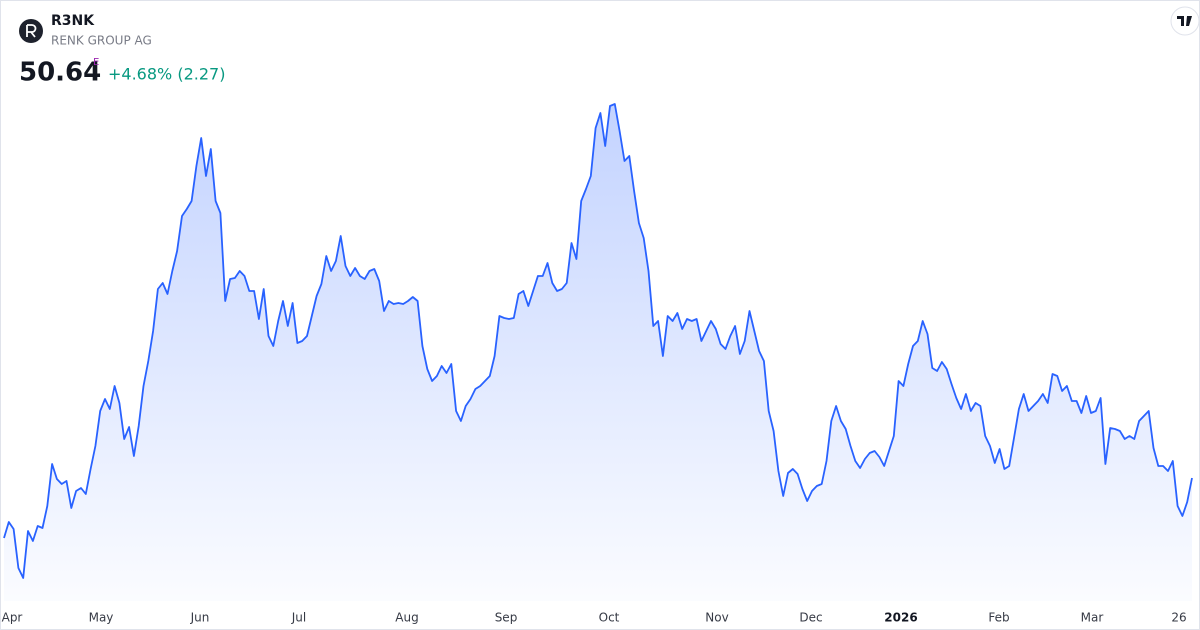 The height and width of the screenshot is (630, 1200). I want to click on price-change: +4.68% (2.27), so click(166, 74).